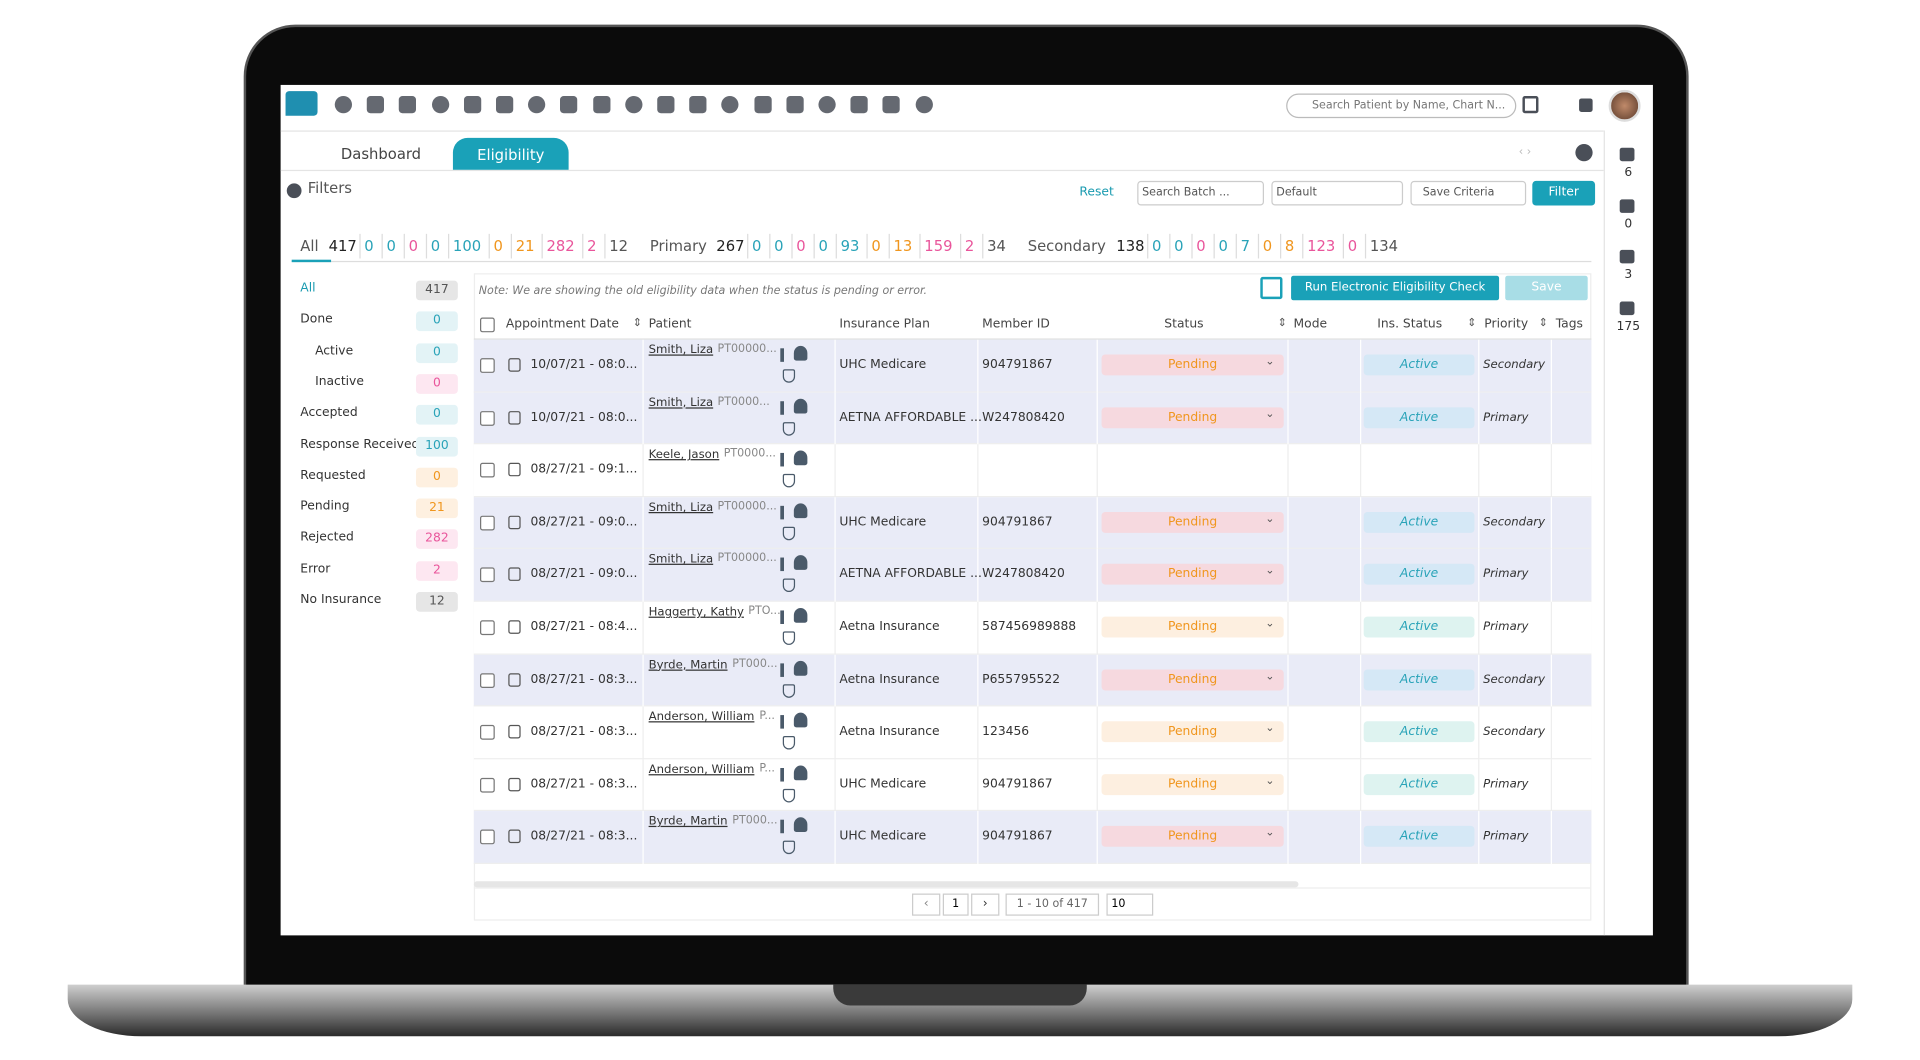 This screenshot has height=1060, width=1920. What do you see at coordinates (1337, 193) in the screenshot?
I see `view-select: Default` at bounding box center [1337, 193].